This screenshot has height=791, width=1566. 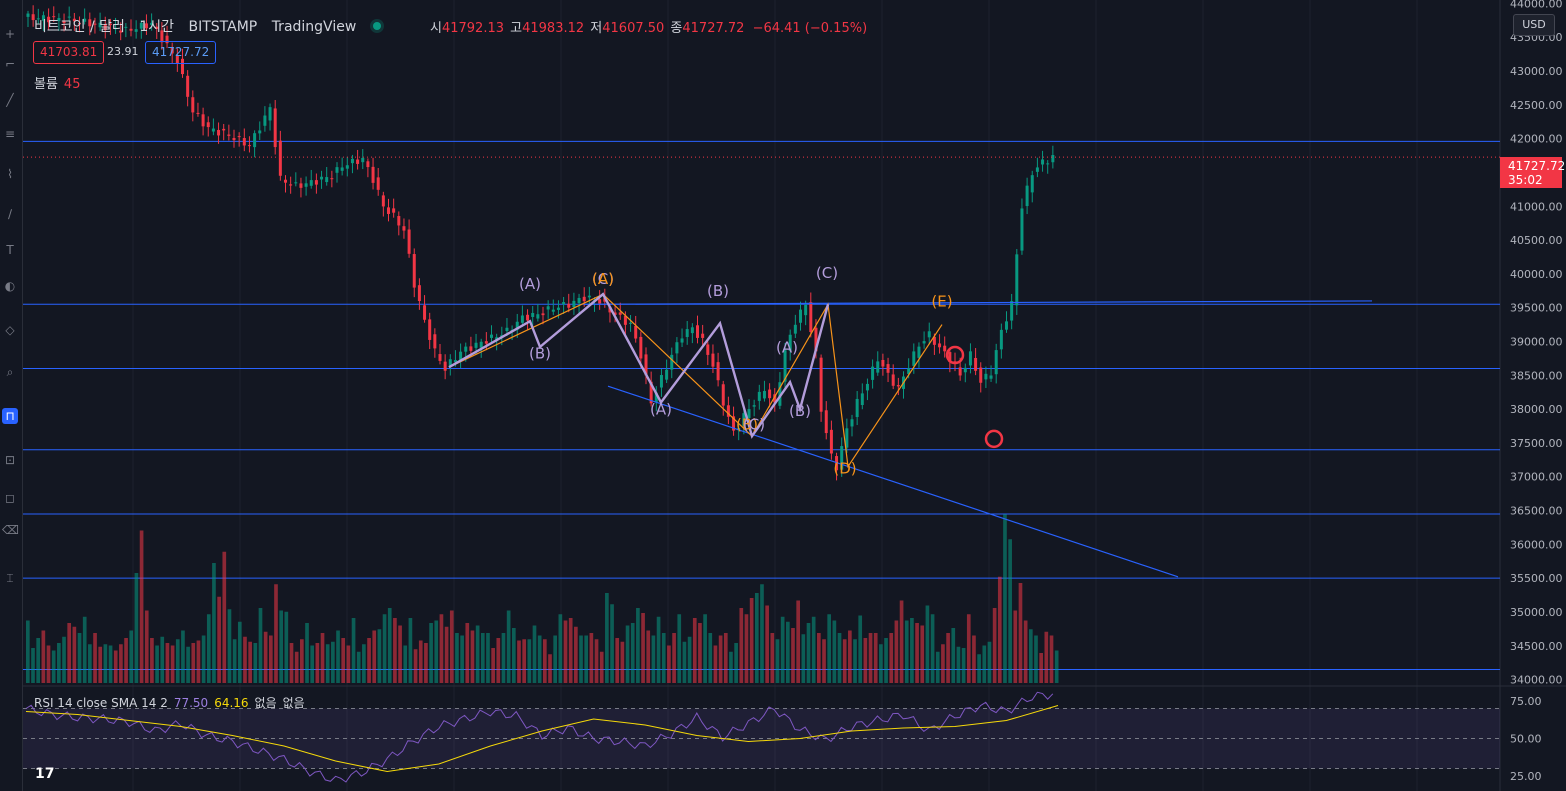 I want to click on low-key: 저, so click(x=596, y=28).